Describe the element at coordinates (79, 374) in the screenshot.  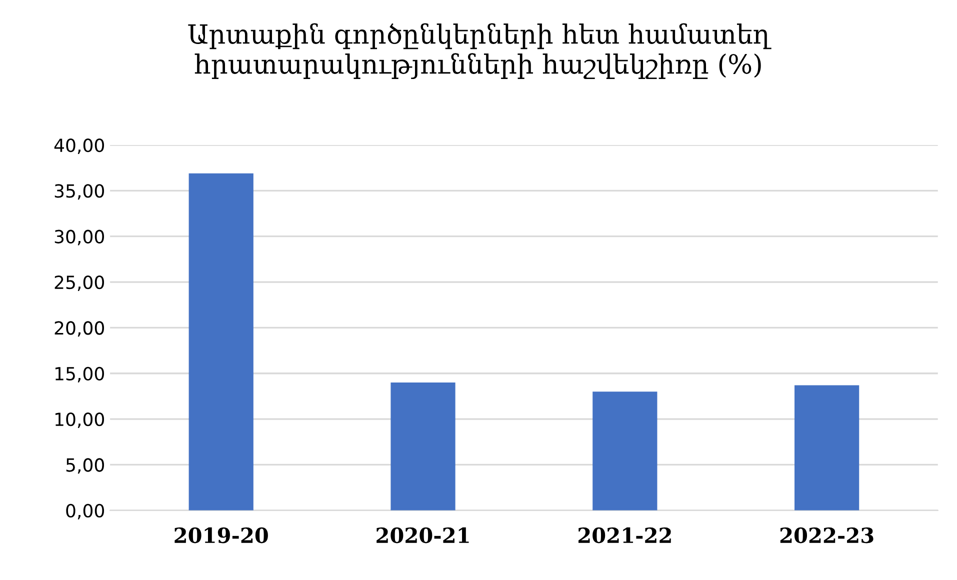
I see `y-tick-label: 15,00` at that location.